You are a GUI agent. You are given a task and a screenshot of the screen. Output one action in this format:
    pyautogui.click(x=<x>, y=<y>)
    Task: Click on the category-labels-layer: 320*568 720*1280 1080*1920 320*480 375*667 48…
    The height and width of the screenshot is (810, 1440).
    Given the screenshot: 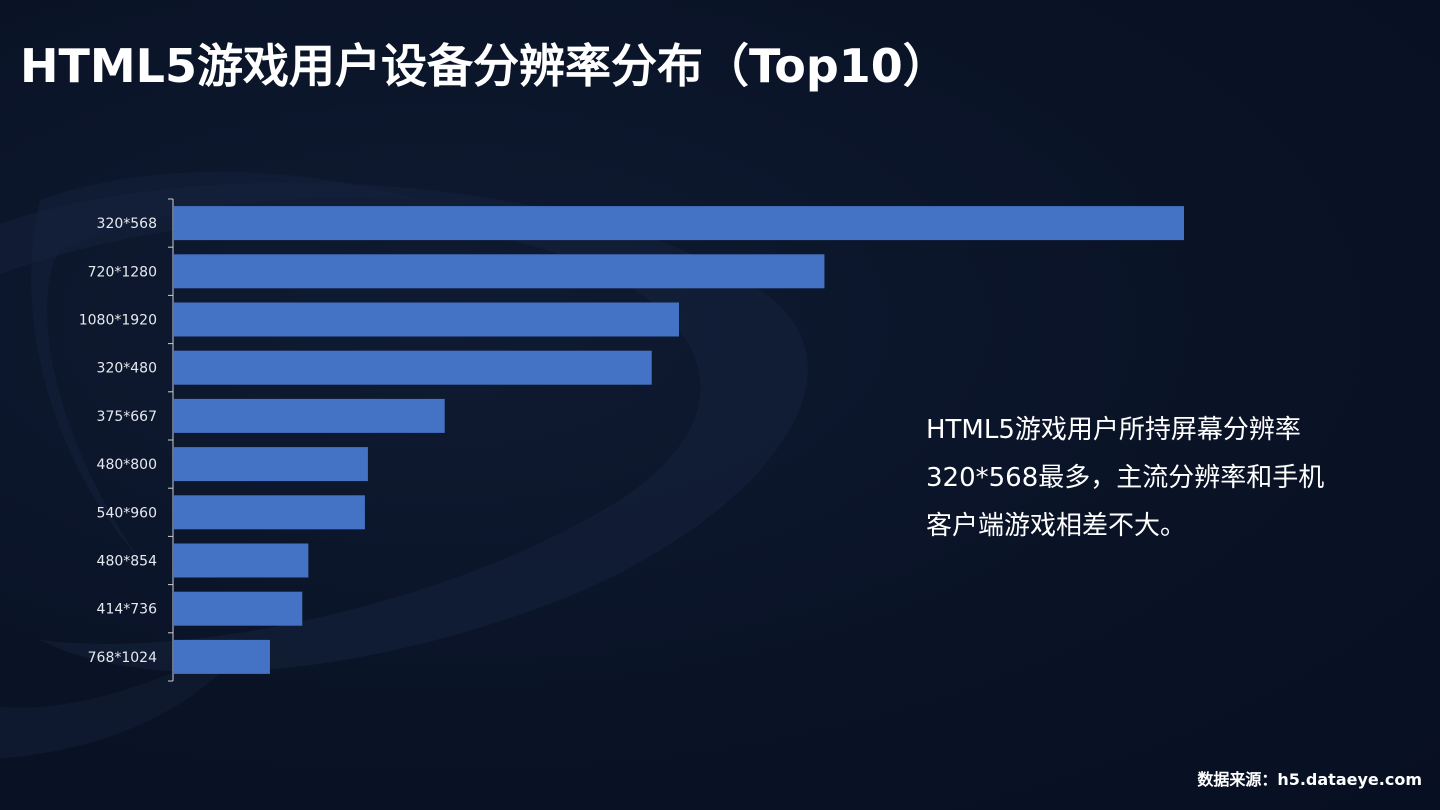 What is the action you would take?
    pyautogui.click(x=118, y=441)
    